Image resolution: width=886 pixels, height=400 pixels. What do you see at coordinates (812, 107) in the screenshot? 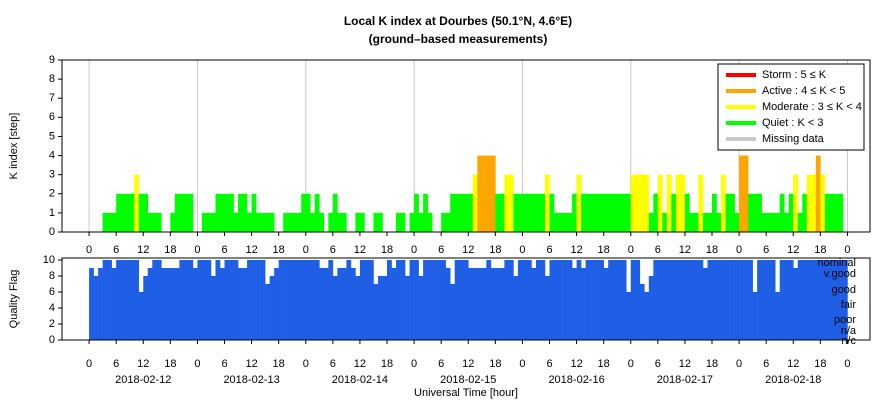
I see `legend-label: Moderate : 3 ≤ K < 4` at bounding box center [812, 107].